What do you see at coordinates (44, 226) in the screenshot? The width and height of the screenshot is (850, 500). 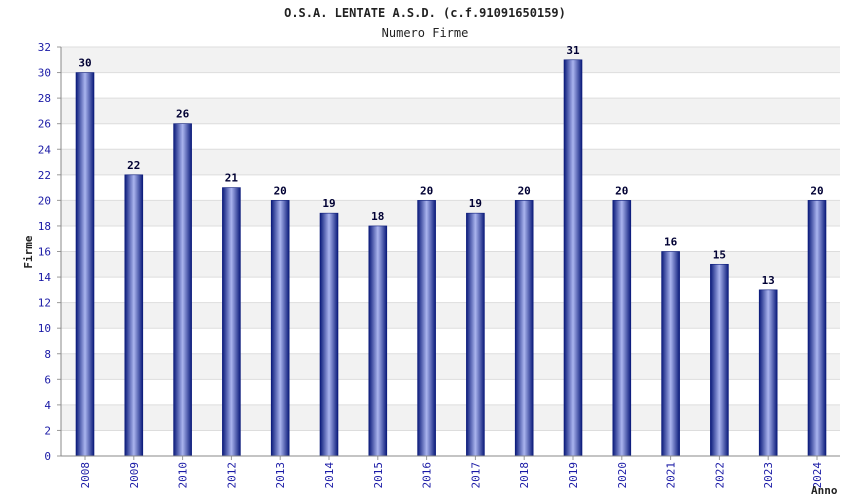 I see `y-tick-label: 18` at bounding box center [44, 226].